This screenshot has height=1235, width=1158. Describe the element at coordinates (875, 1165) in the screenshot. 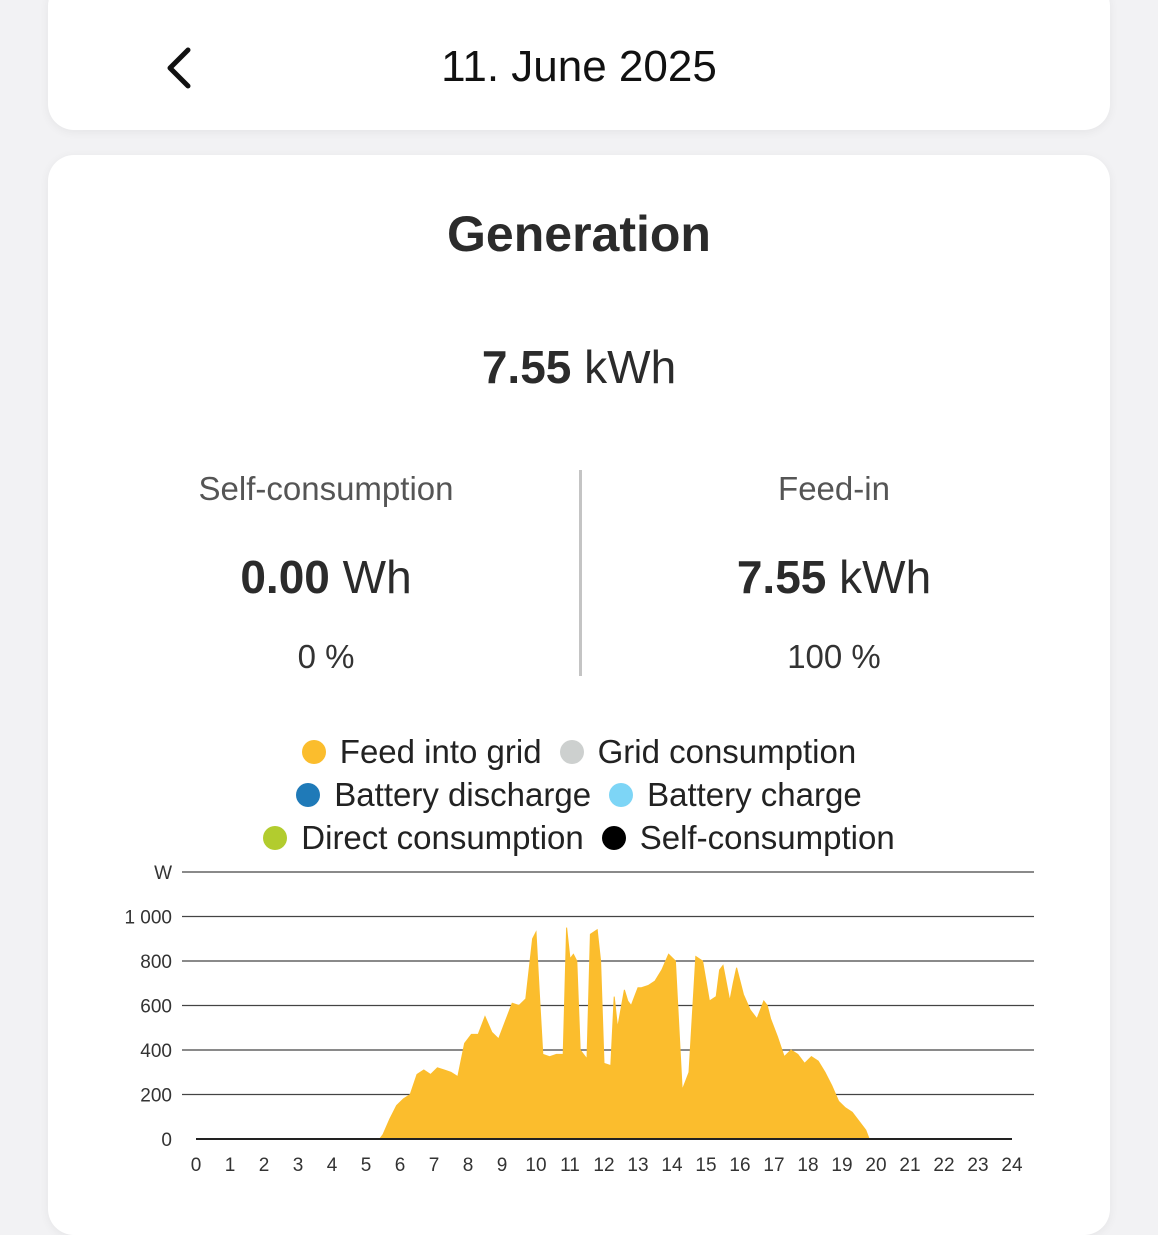

I see `x-tick-label: 20` at that location.